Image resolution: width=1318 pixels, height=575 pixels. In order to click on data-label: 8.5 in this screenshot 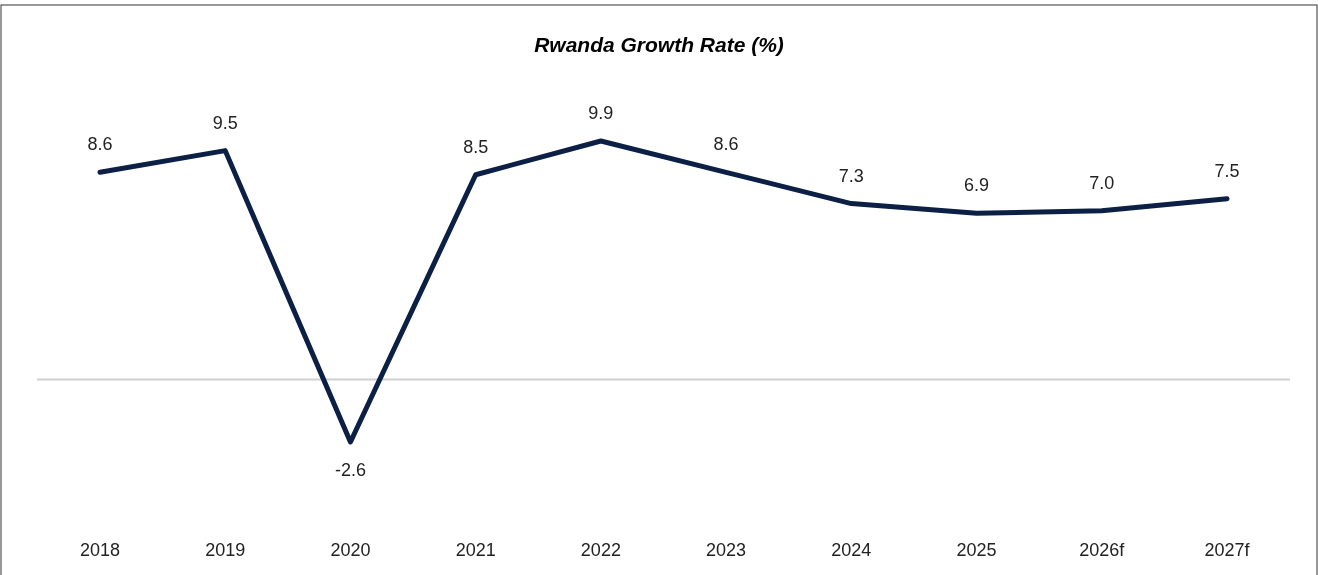, I will do `click(476, 146)`.